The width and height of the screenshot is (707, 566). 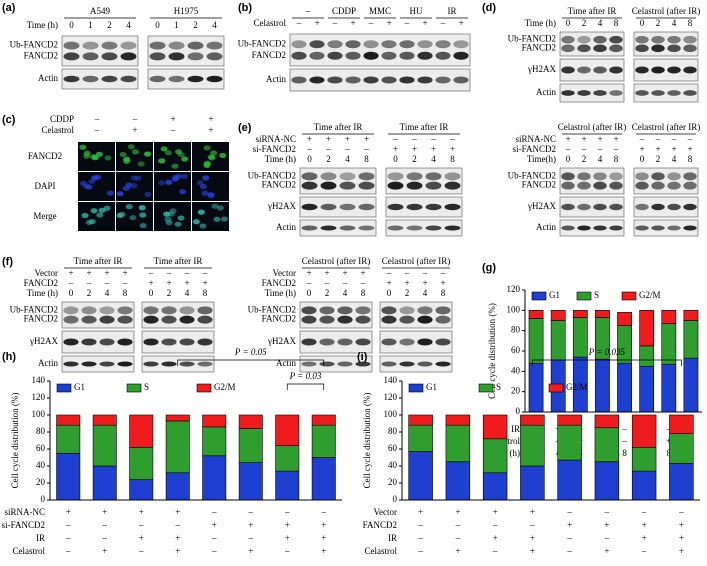 What do you see at coordinates (532, 39) in the screenshot?
I see `band-label: Ub-FANCD2` at bounding box center [532, 39].